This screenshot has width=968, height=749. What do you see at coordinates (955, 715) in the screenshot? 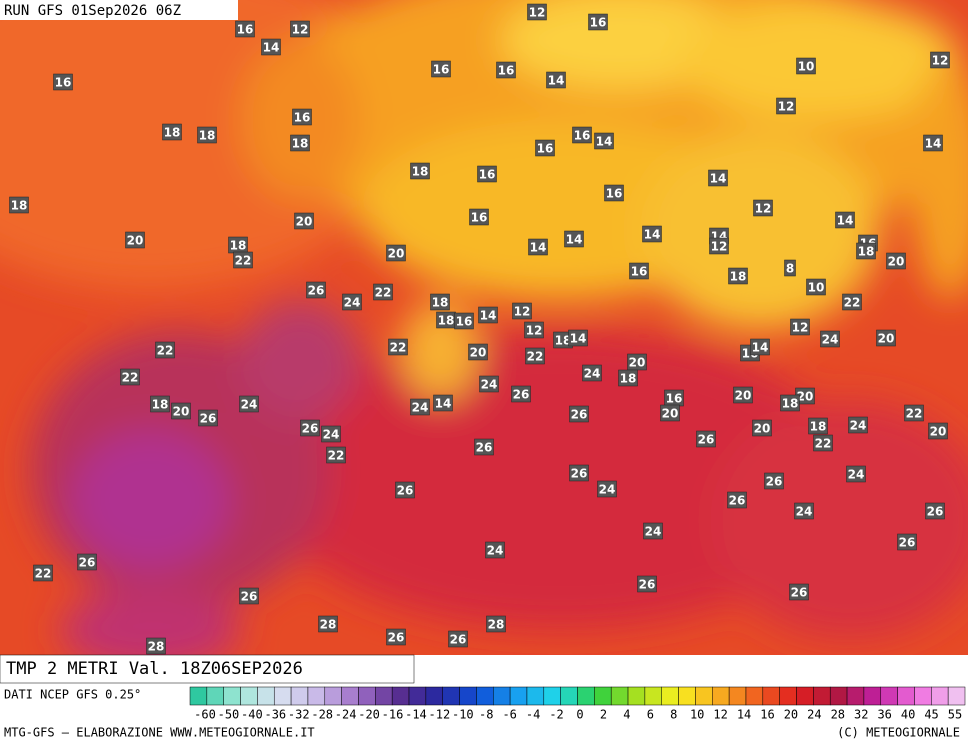
I see `scale-label: 55` at bounding box center [955, 715].